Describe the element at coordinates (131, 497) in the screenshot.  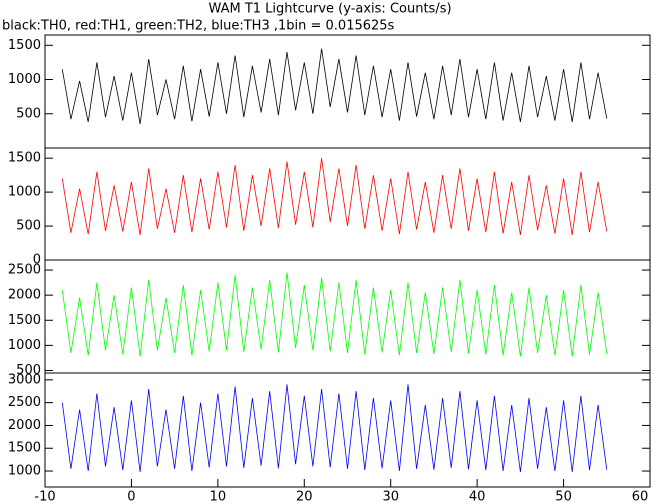
I see `x-tick-label: 0` at that location.